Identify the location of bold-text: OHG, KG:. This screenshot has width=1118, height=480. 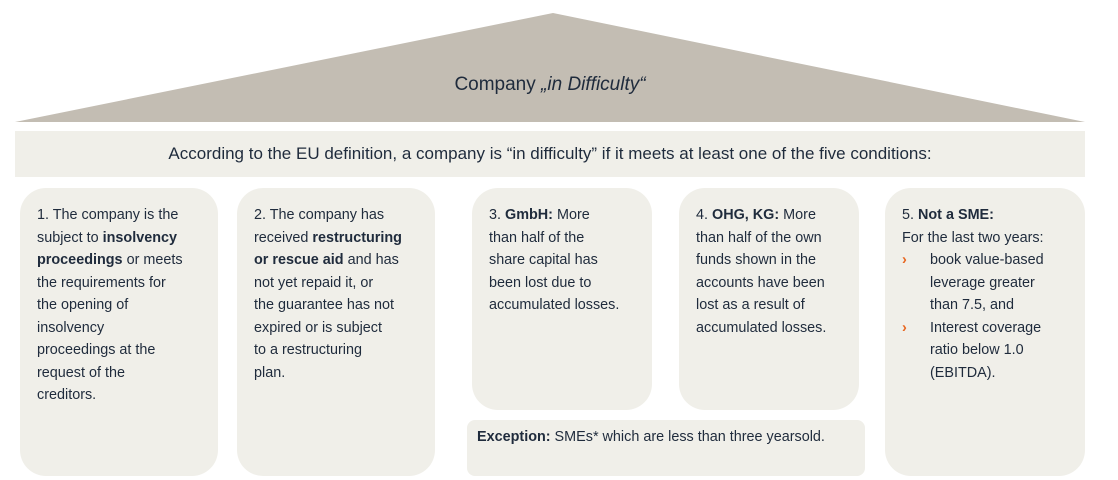
(746, 215).